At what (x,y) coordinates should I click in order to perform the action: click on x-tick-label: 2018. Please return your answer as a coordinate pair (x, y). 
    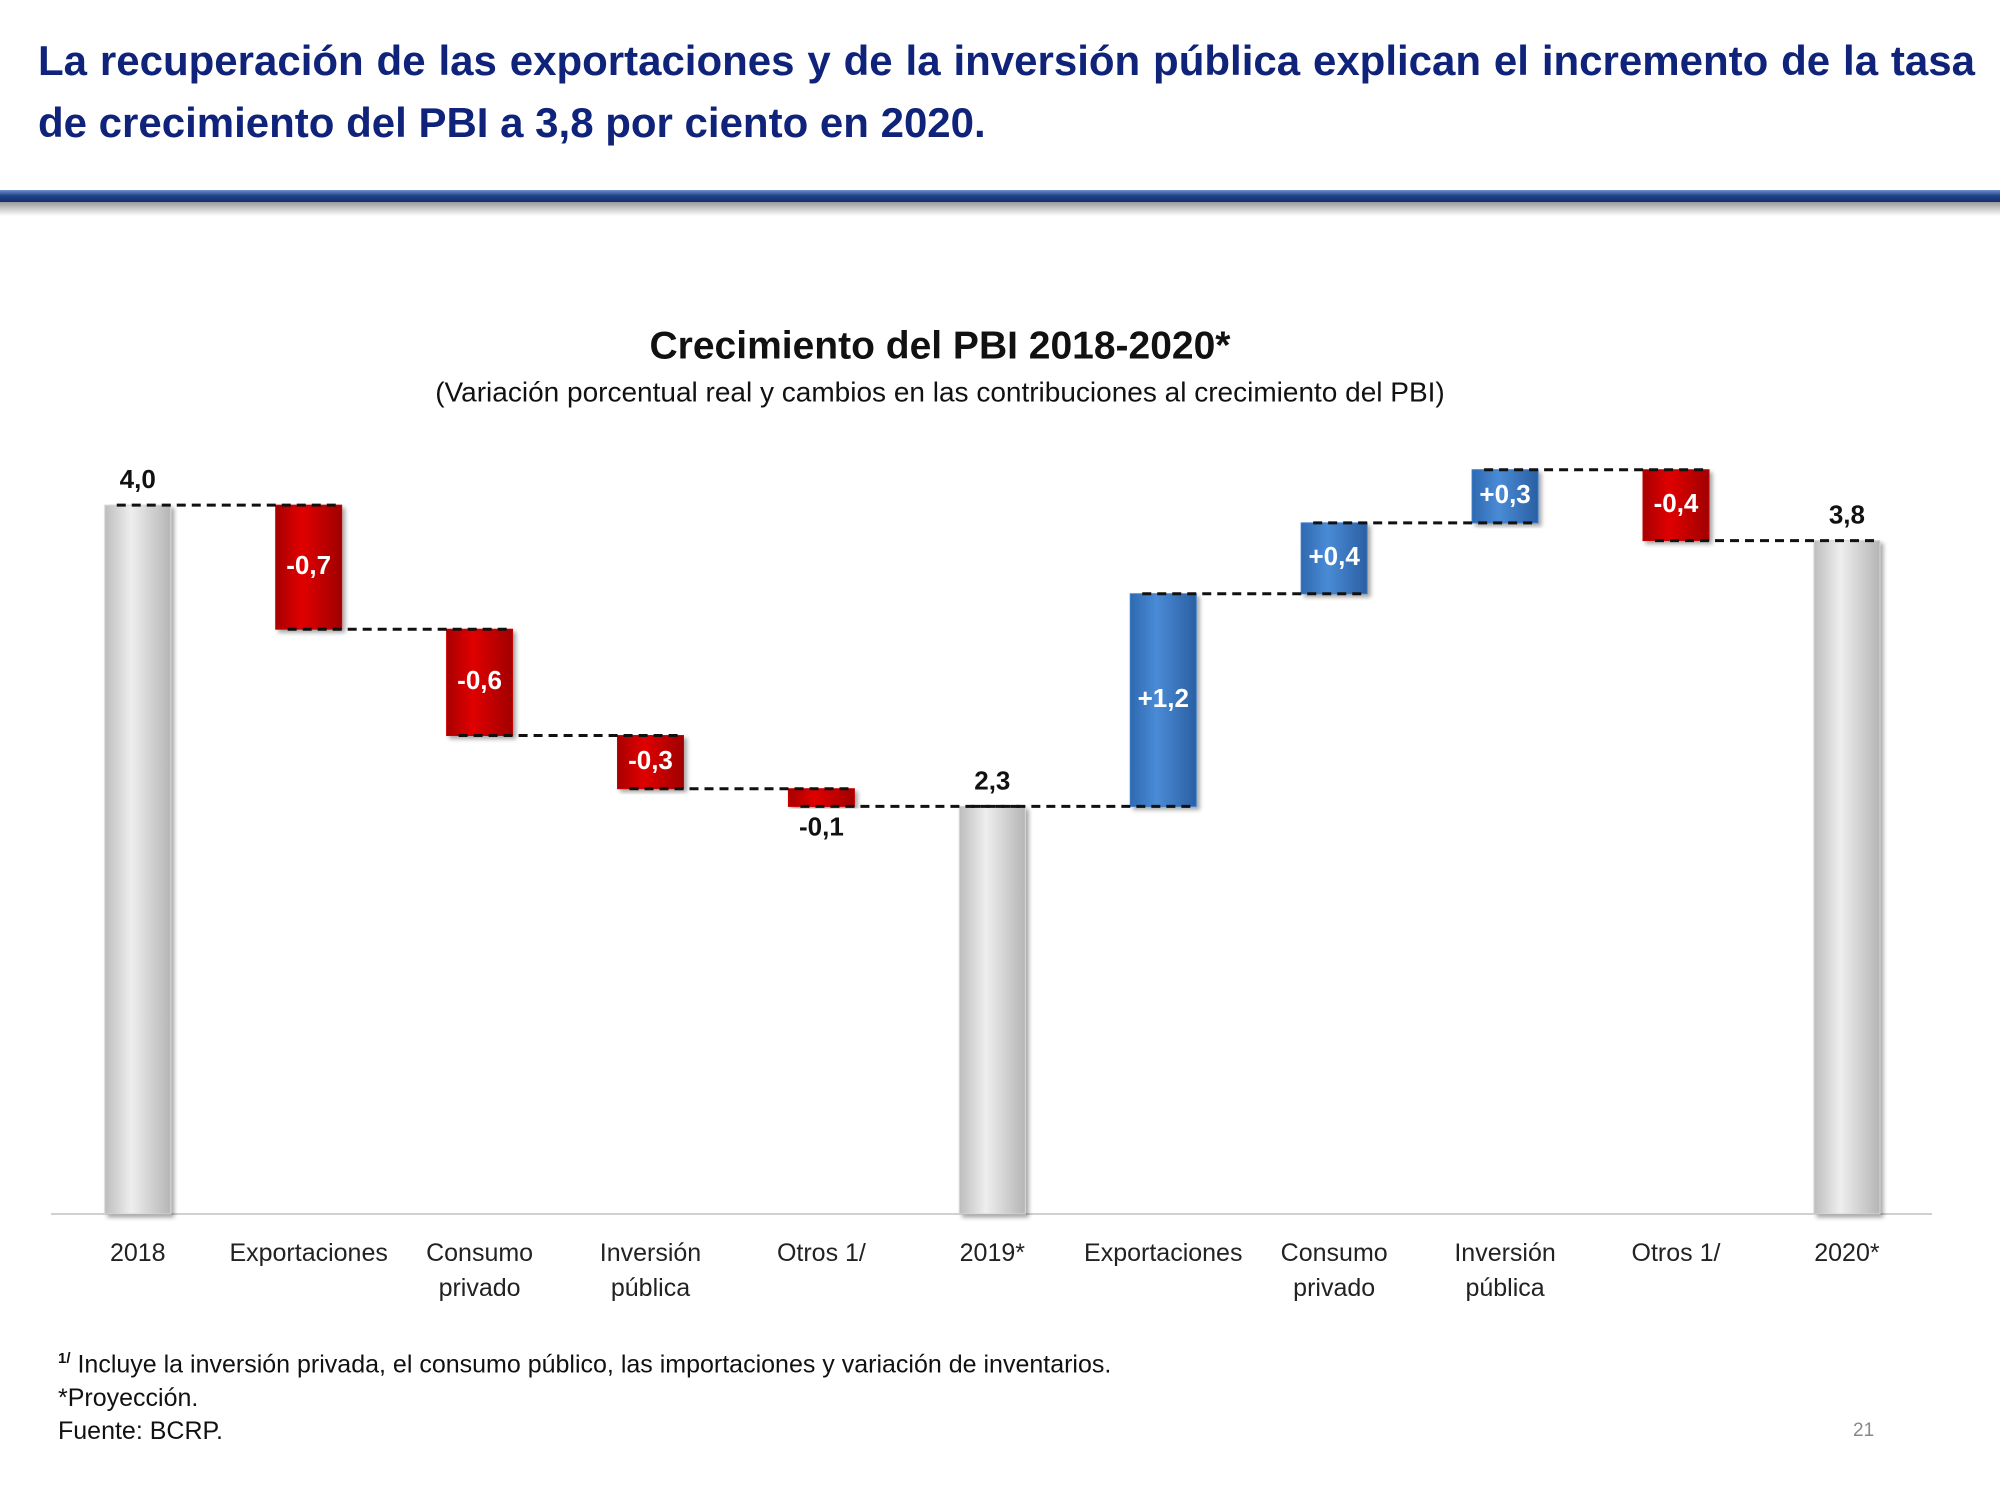
    Looking at the image, I should click on (137, 1253).